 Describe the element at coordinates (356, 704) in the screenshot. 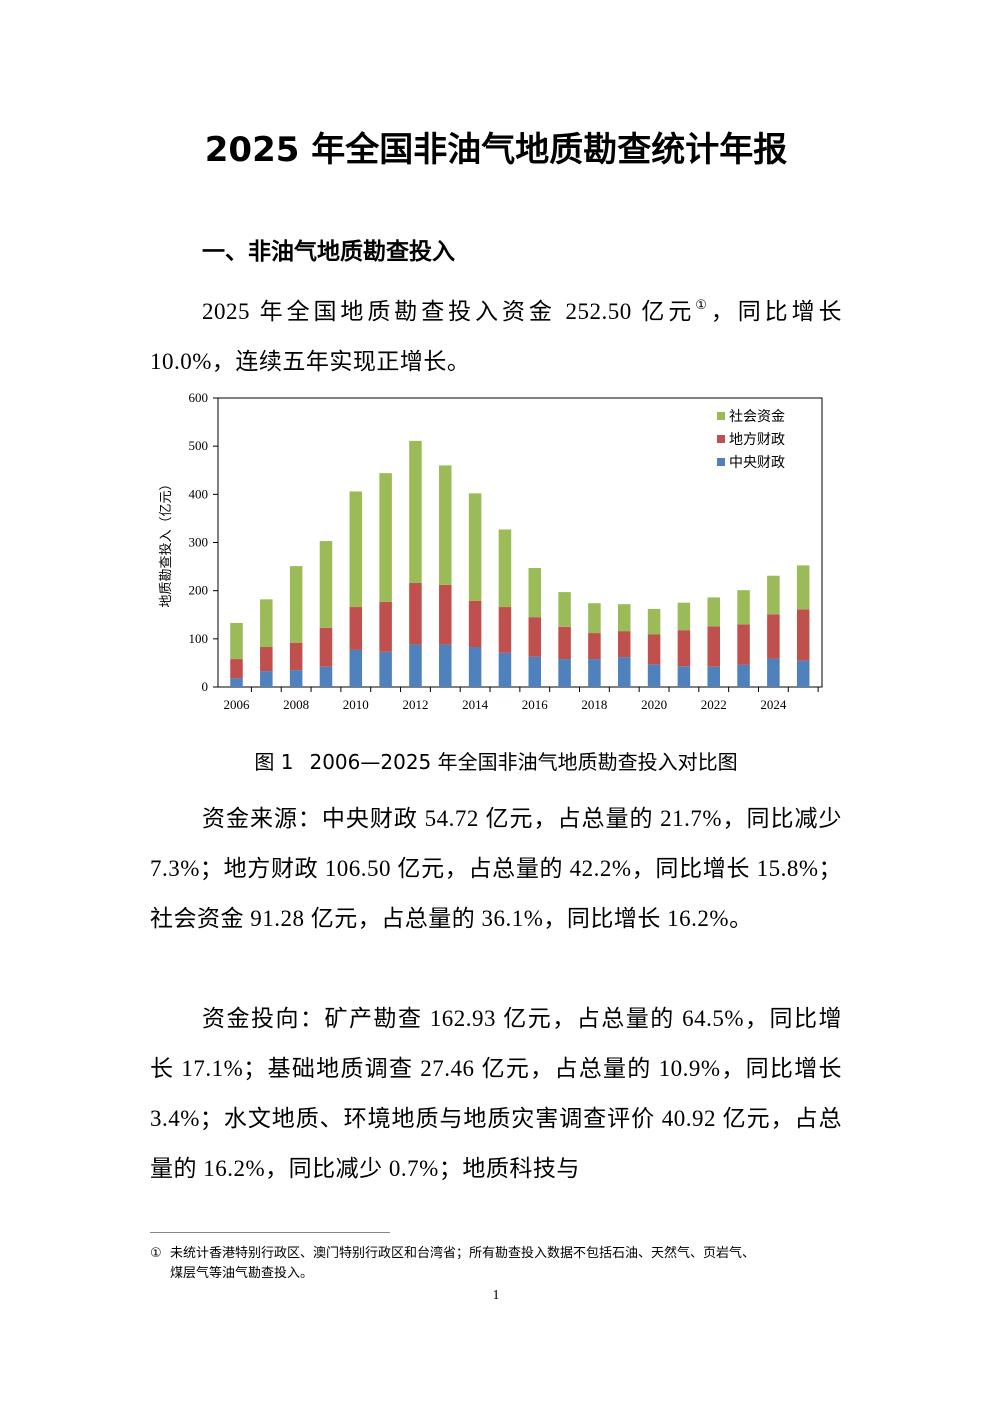

I see `x-tick-label: 2010` at that location.